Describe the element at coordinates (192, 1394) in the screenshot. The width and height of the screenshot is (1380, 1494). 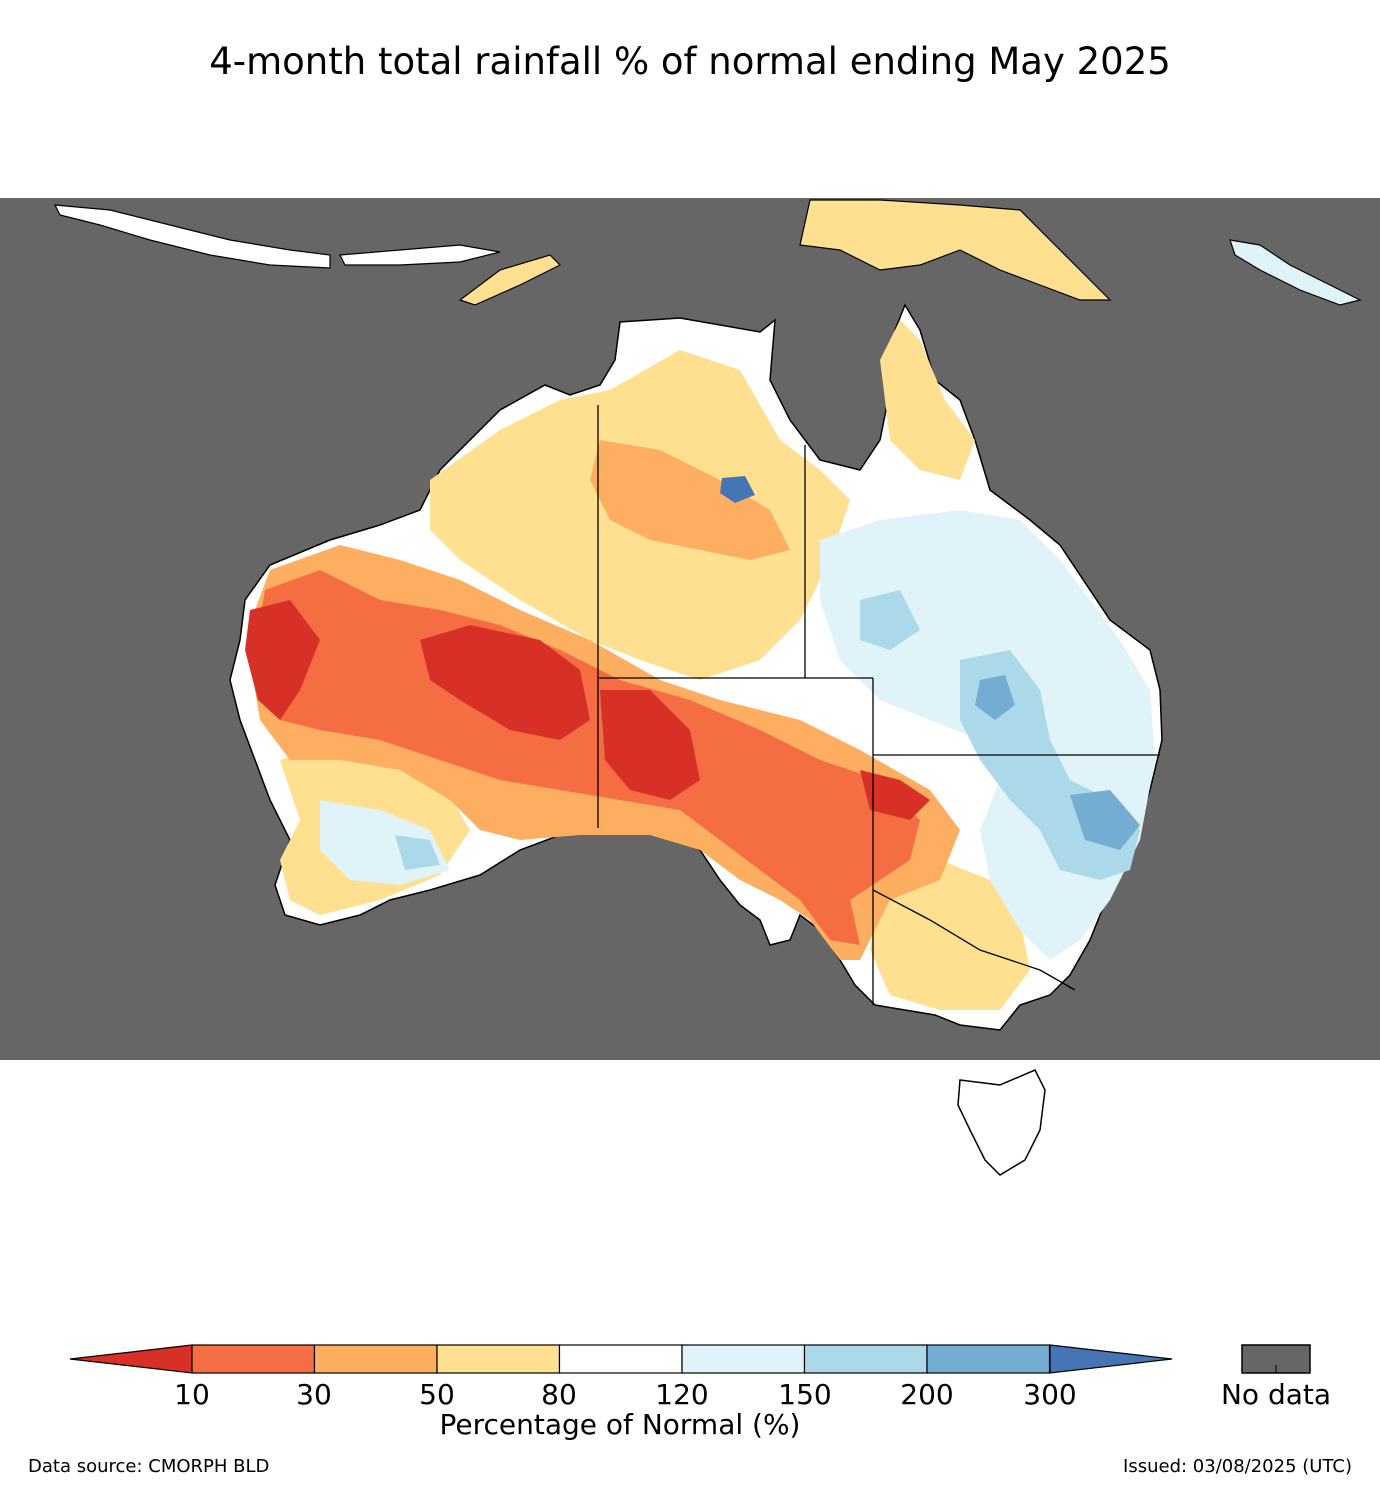
I see `colorbar-tick-label: 10` at that location.